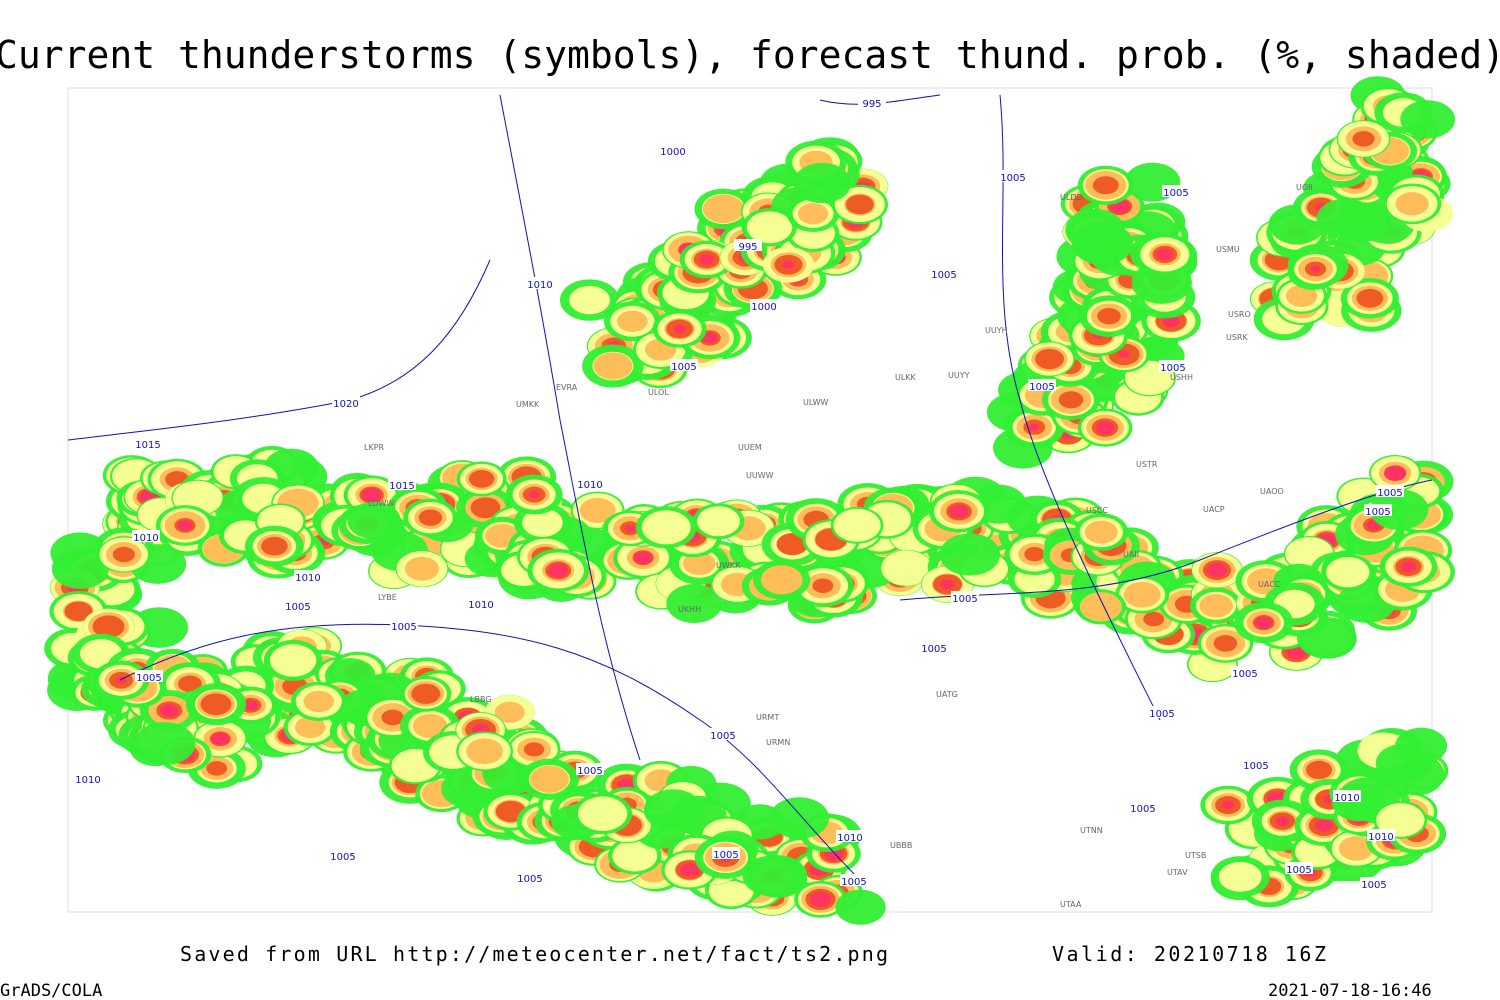 The height and width of the screenshot is (1000, 1500). I want to click on station-code: UBBB, so click(901, 845).